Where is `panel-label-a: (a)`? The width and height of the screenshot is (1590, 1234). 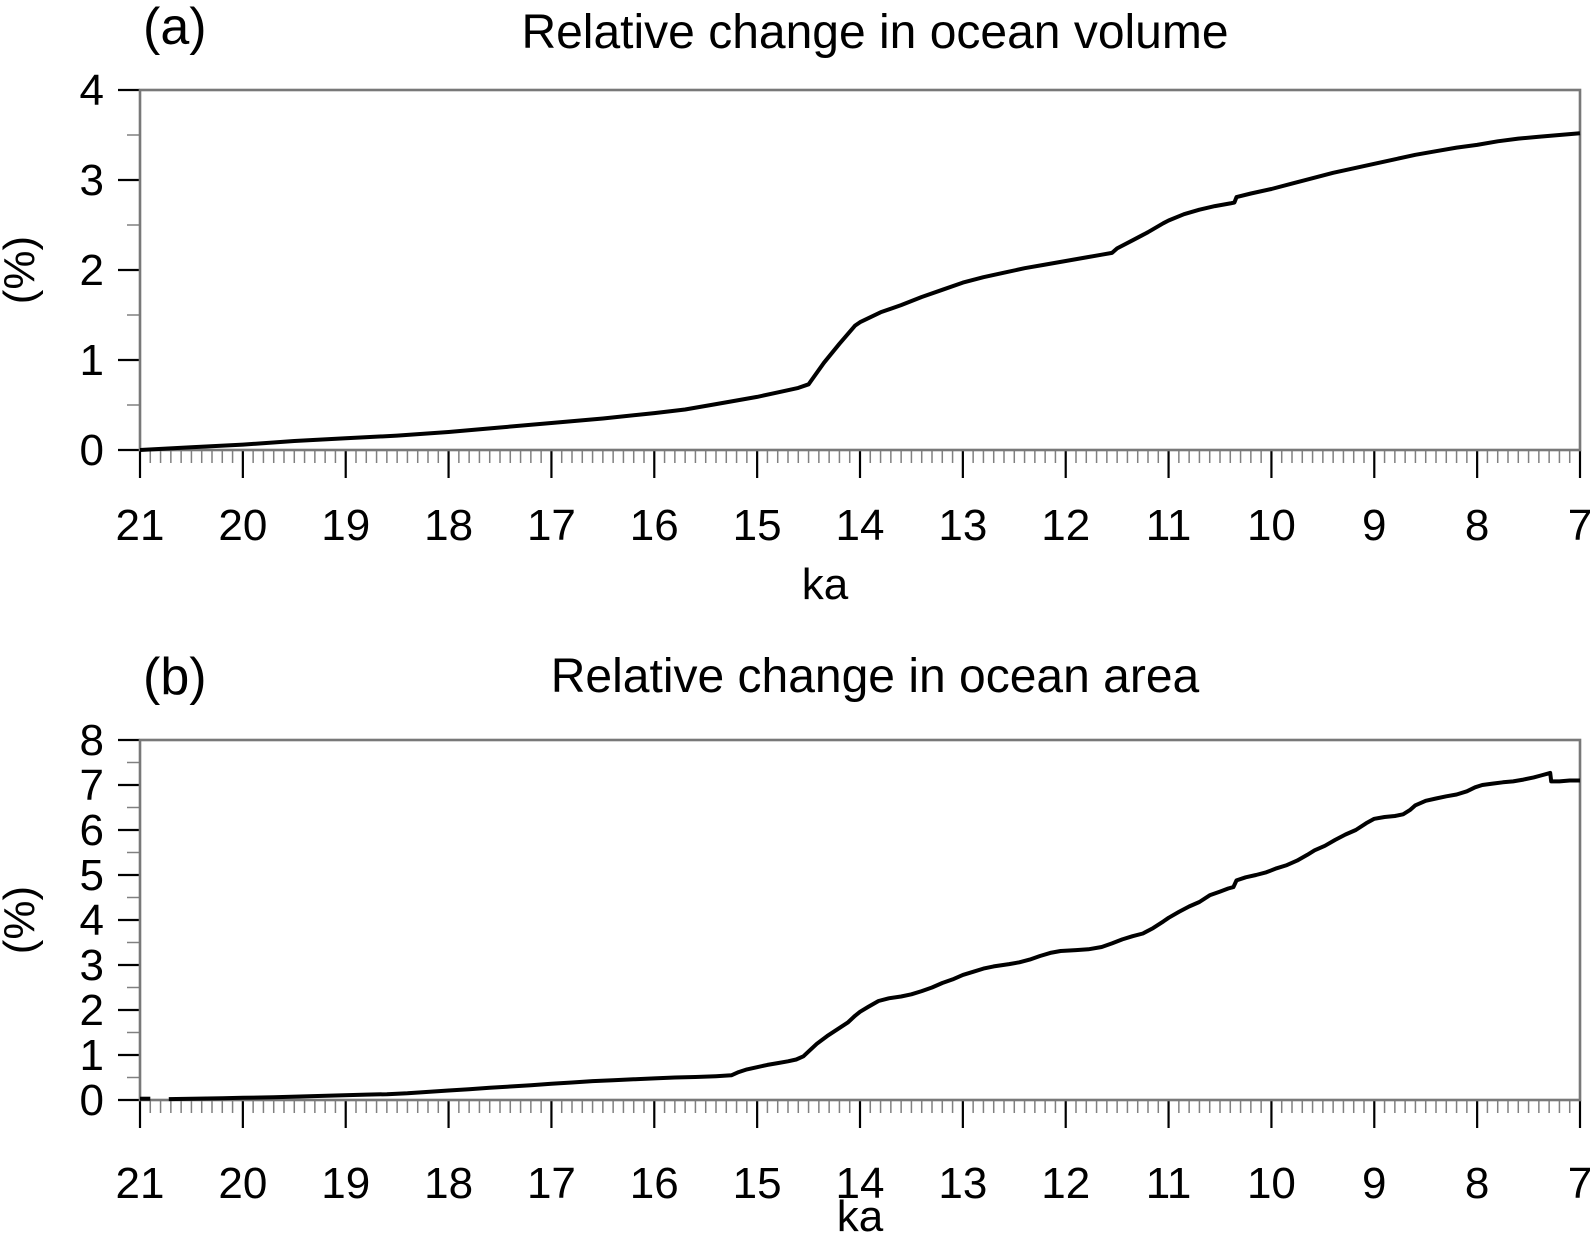
panel-label-a: (a) is located at coordinates (175, 28).